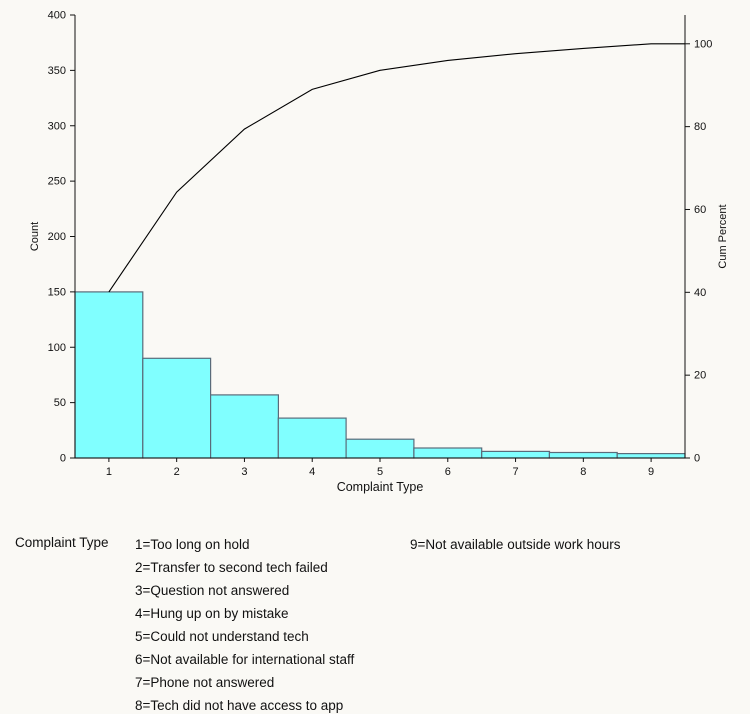 This screenshot has height=714, width=750. What do you see at coordinates (700, 376) in the screenshot?
I see `right-tick-label: 20` at bounding box center [700, 376].